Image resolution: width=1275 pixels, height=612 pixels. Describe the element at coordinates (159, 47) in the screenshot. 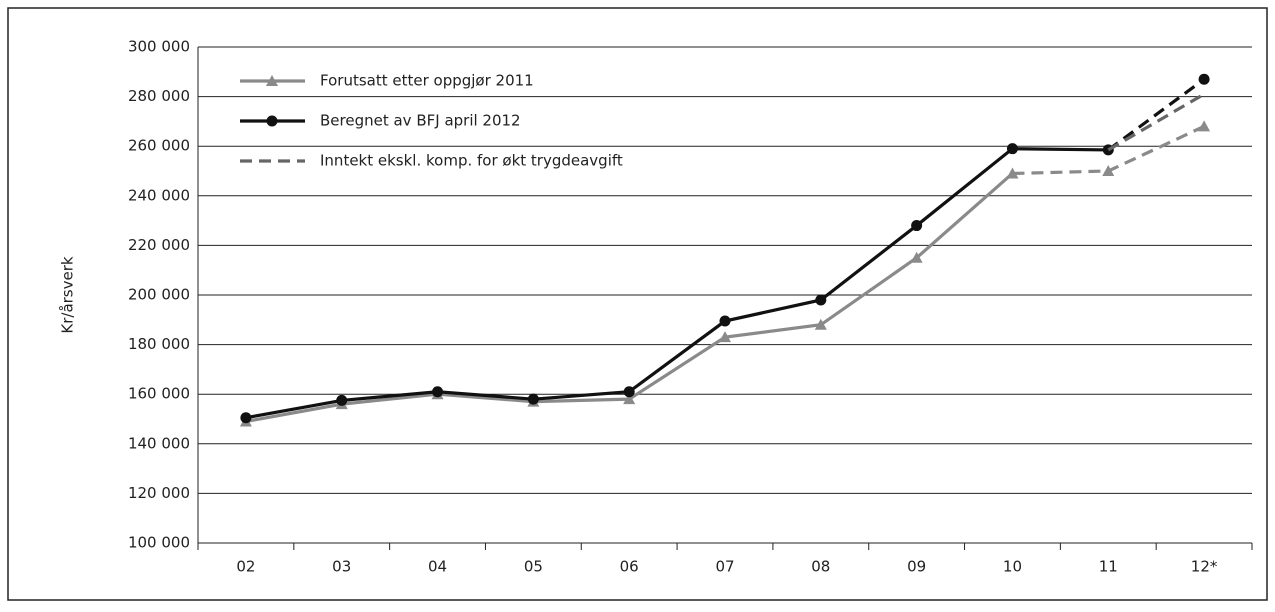

I see `y-tick-label: 300 000` at that location.